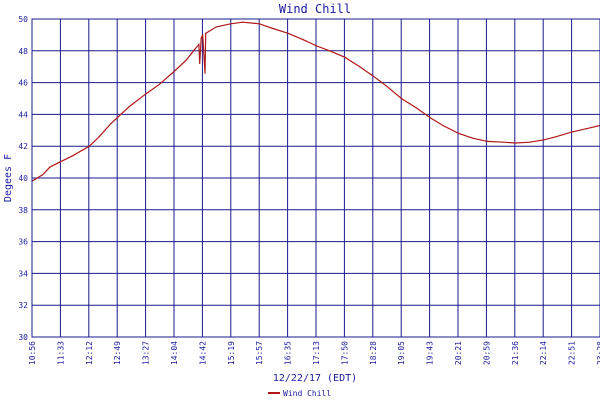  What do you see at coordinates (23, 273) in the screenshot?
I see `y-tick-label: 34` at bounding box center [23, 273].